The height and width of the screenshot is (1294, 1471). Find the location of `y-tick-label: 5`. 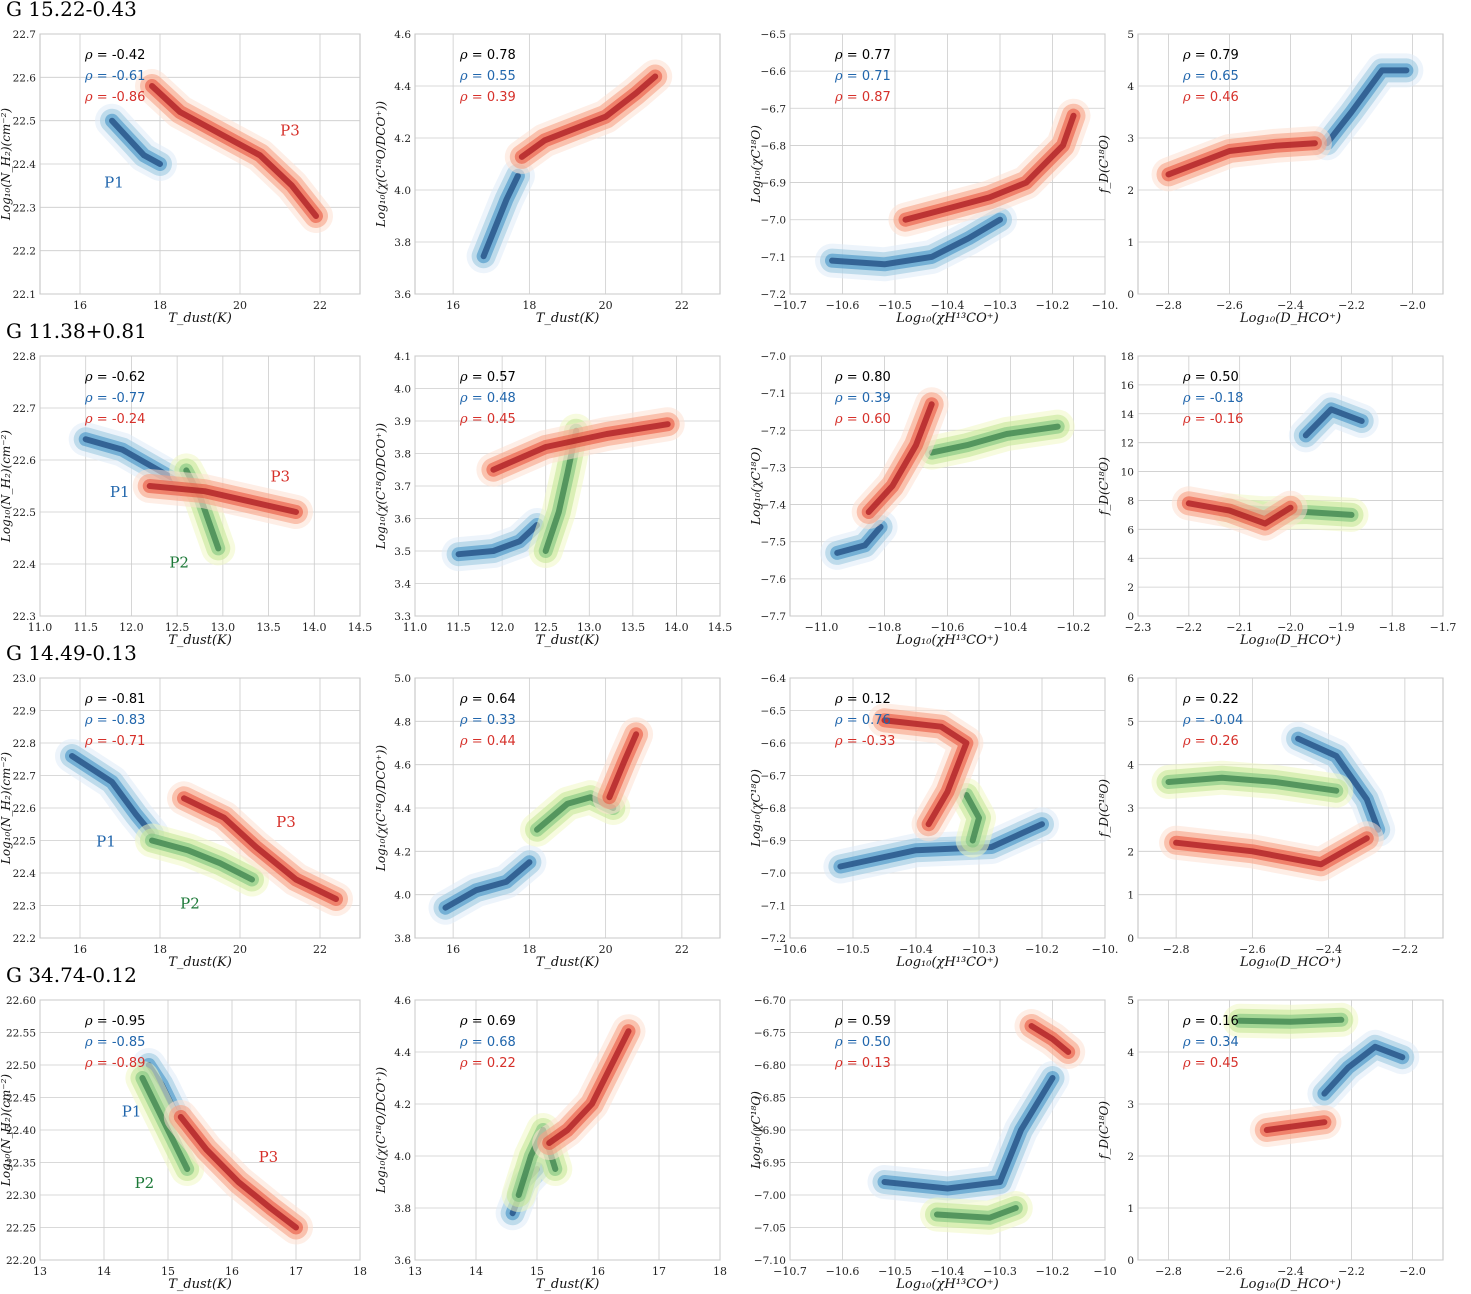

y-tick-label: 5 is located at coordinates (1130, 35).